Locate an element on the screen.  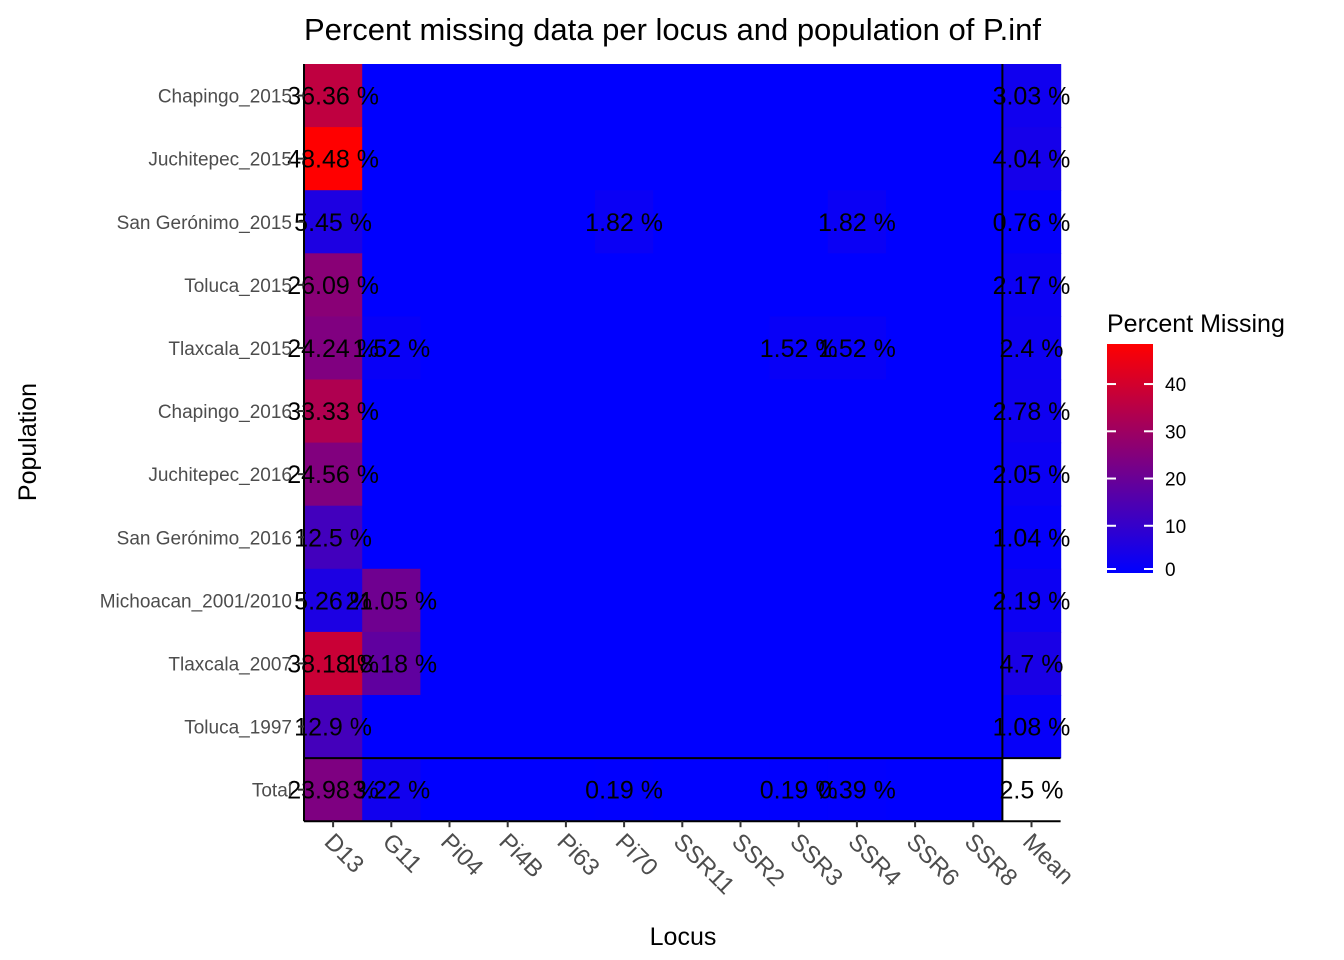
y-tick-label: Chapingo_2015 is located at coordinates (225, 97).